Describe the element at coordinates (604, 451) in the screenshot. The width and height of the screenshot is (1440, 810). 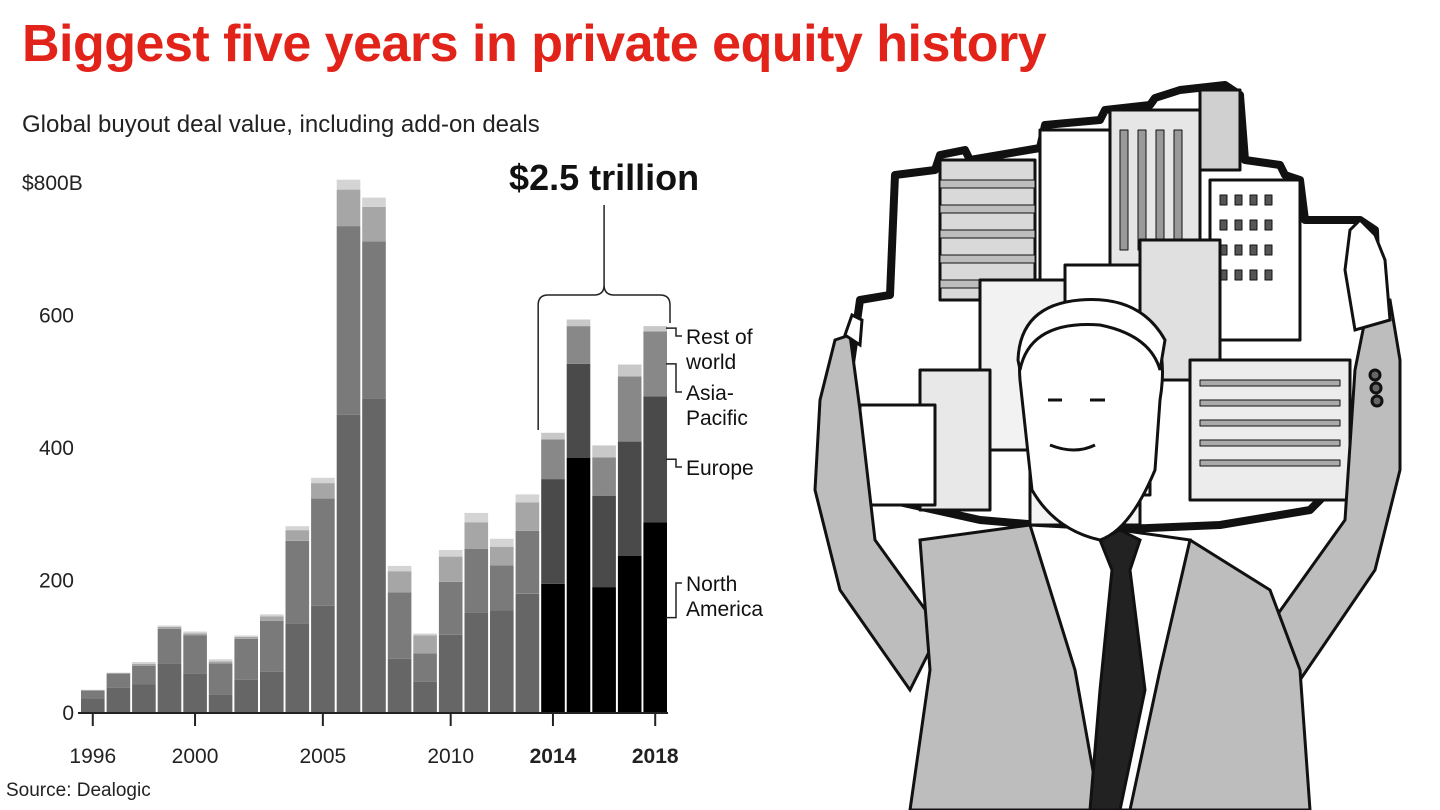
I see `bar-segment-rest-of-world-2016` at that location.